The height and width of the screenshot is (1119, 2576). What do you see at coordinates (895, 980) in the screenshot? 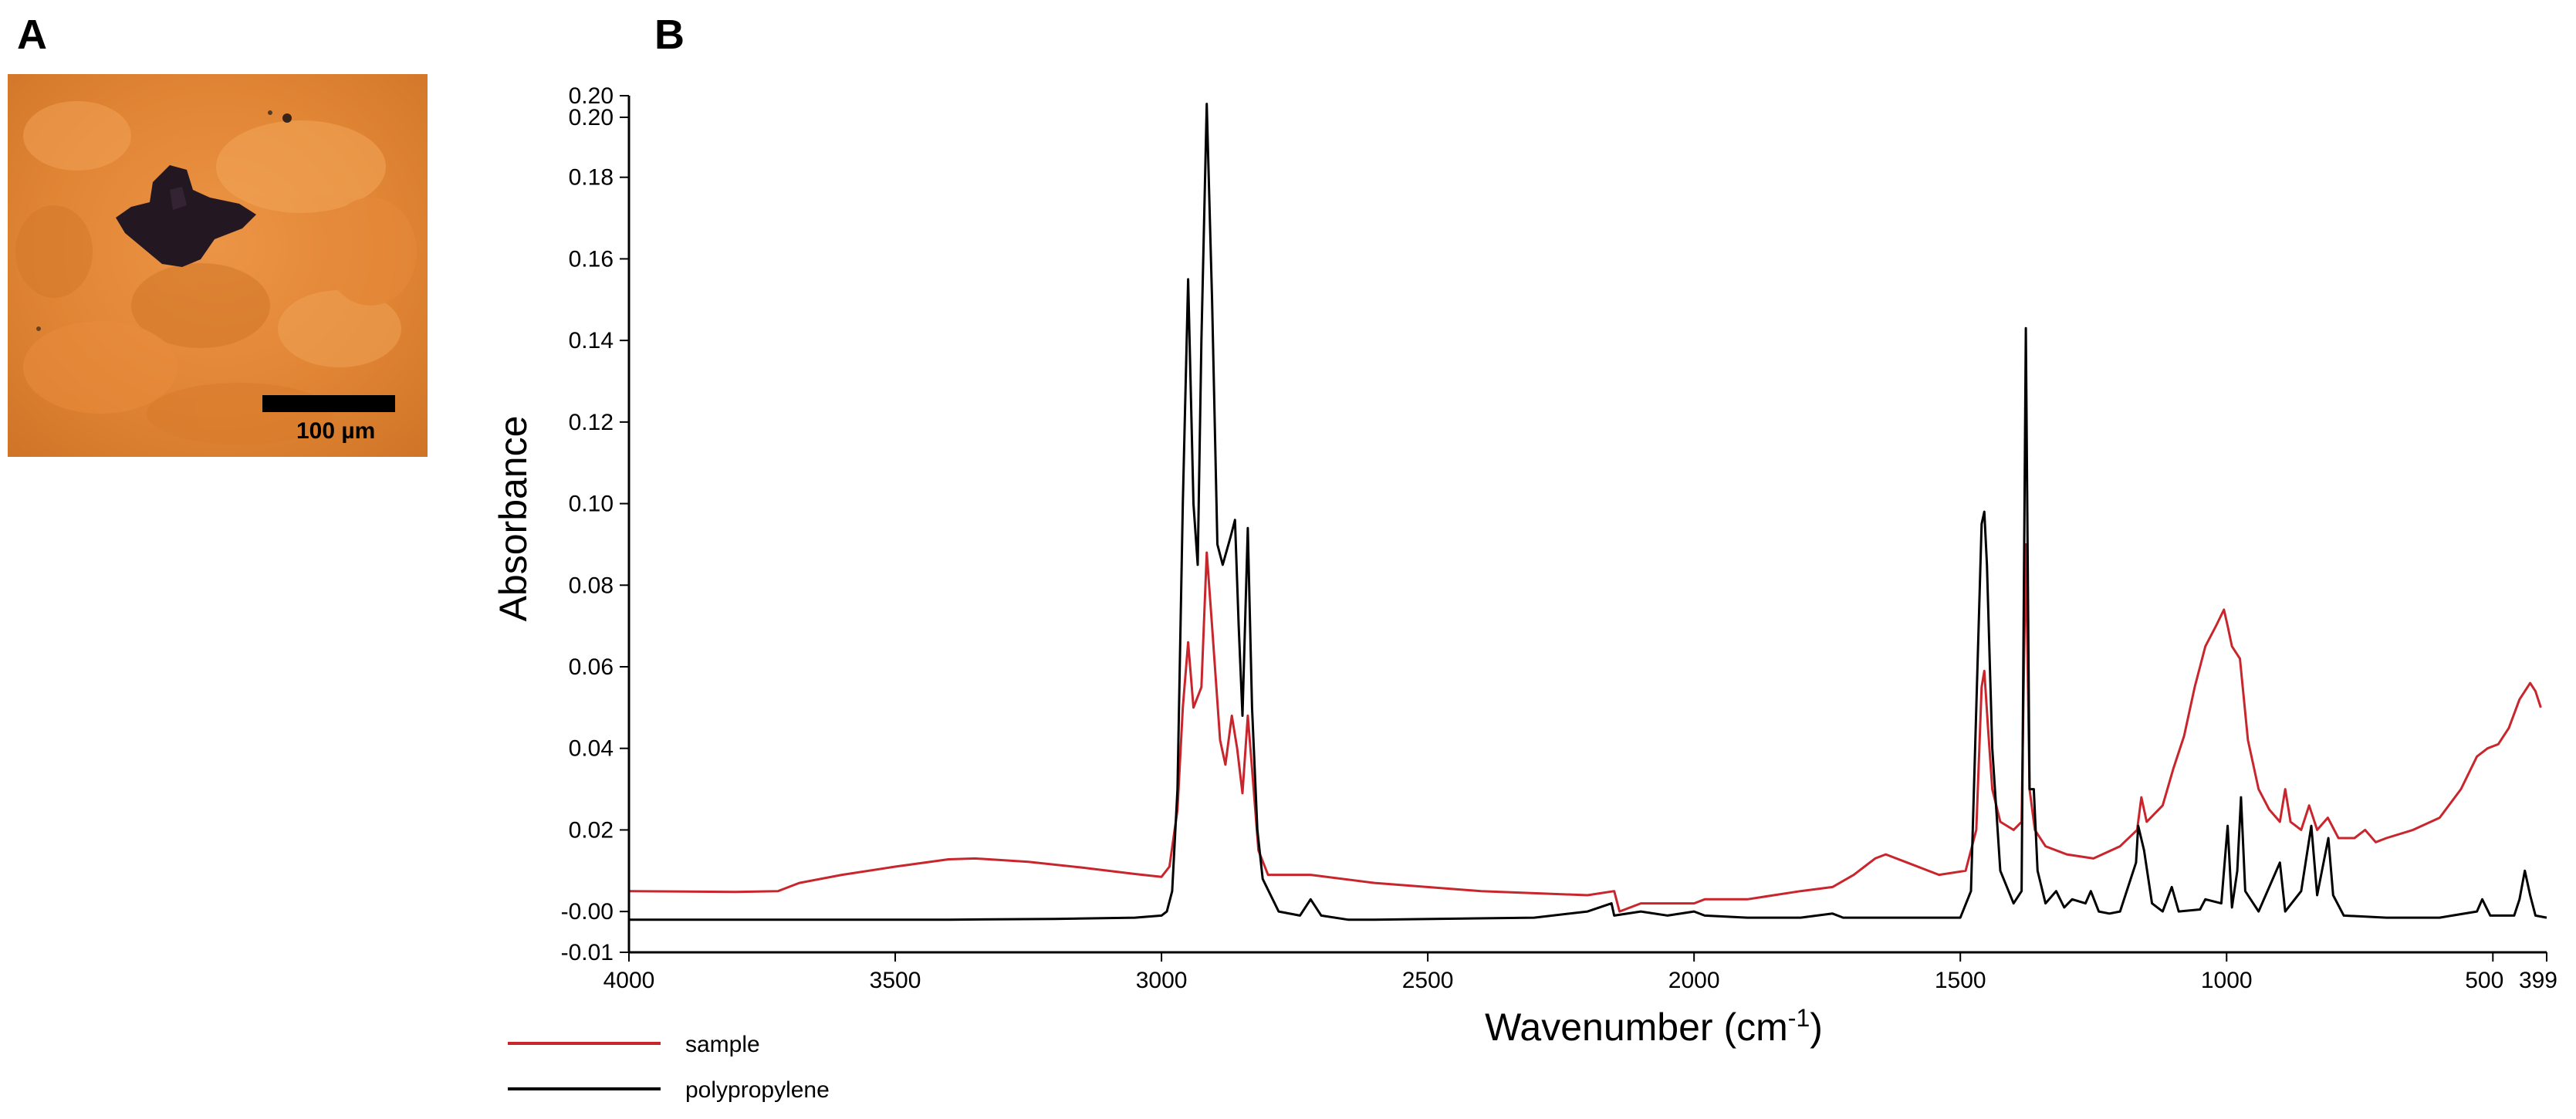
I see `x-tick-label: 3500` at bounding box center [895, 980].